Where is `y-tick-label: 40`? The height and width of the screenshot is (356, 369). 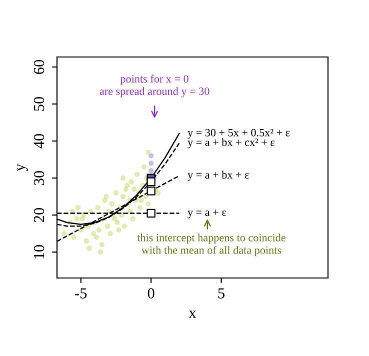 y-tick-label: 40 is located at coordinates (39, 141).